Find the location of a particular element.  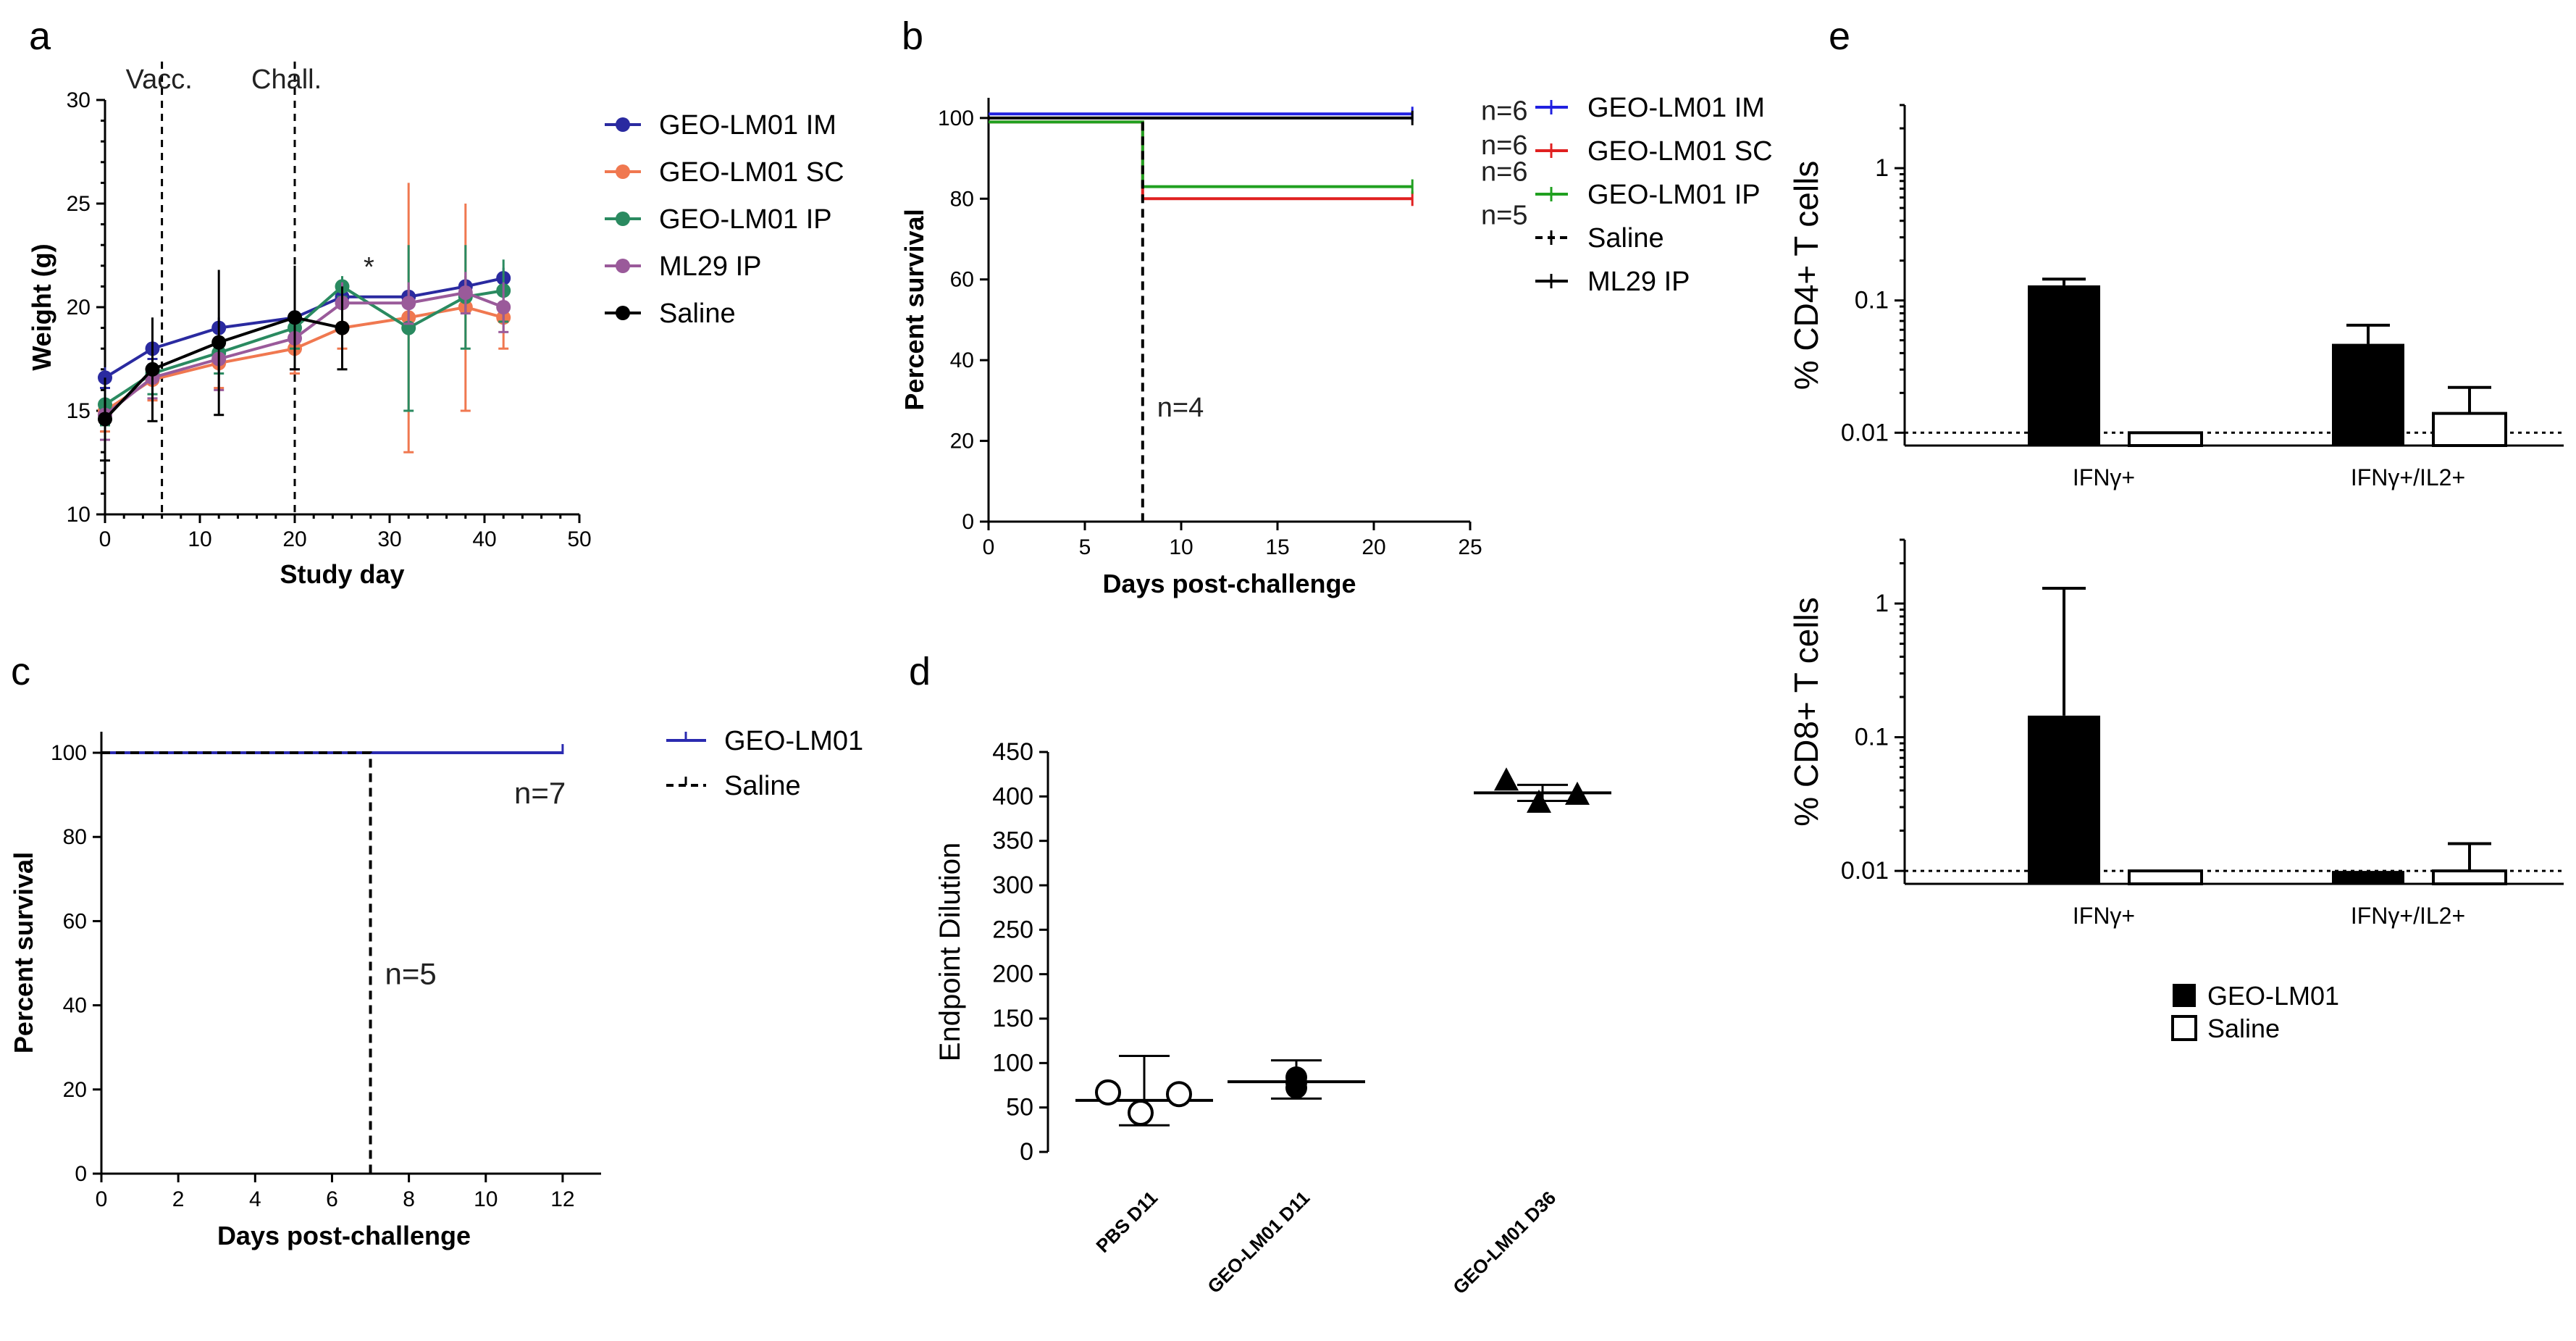

x-category-label: GEO-LM01 D36 is located at coordinates (1504, 1242).